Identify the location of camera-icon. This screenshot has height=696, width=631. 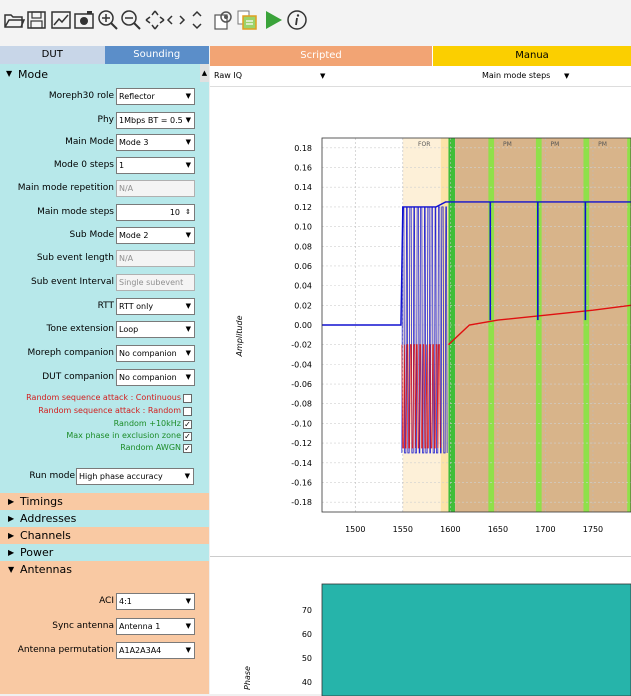
(84, 20).